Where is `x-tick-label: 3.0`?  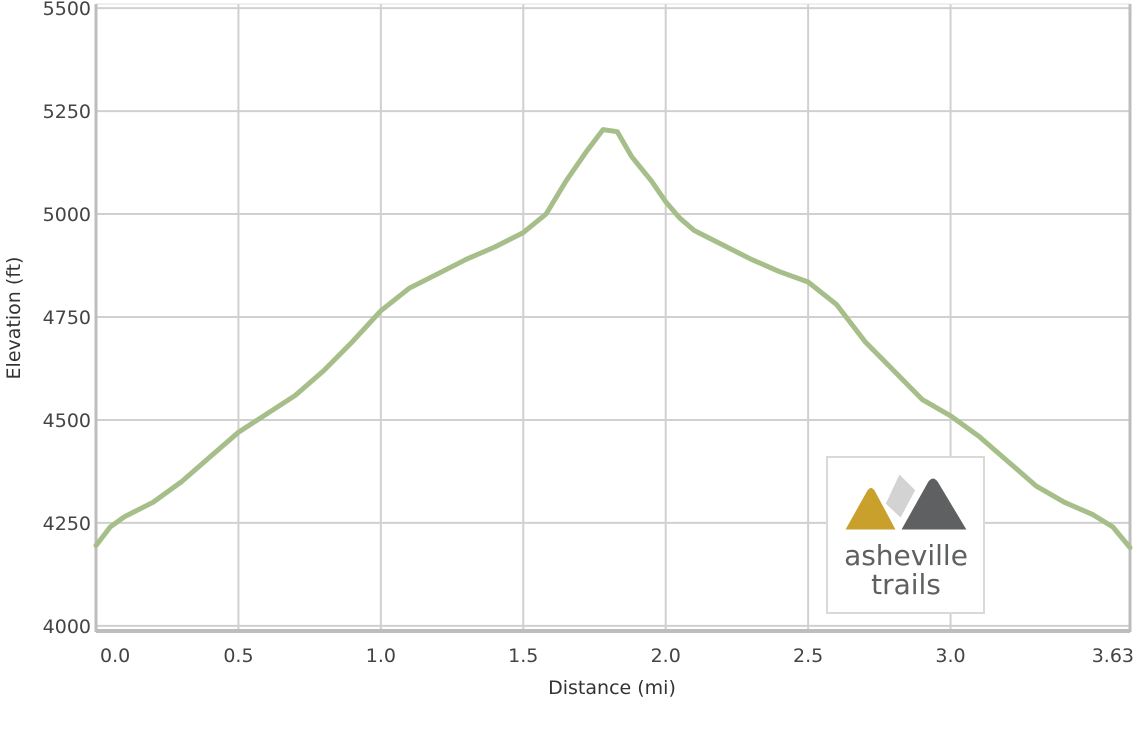 x-tick-label: 3.0 is located at coordinates (950, 656).